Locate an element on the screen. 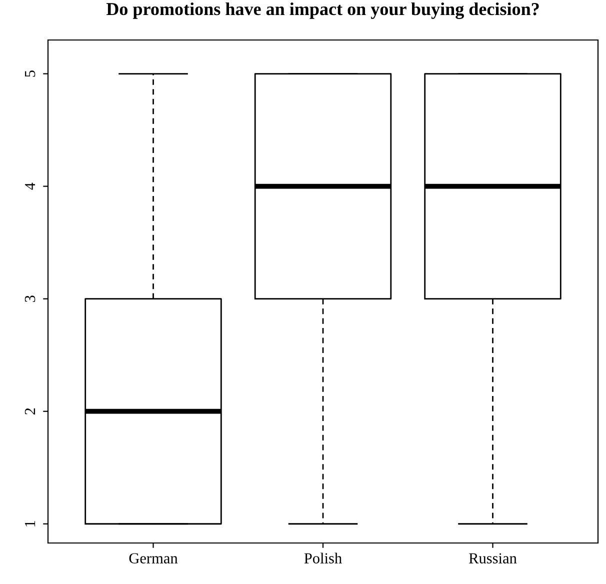 The image size is (606, 584). x-tick-label: German is located at coordinates (153, 558).